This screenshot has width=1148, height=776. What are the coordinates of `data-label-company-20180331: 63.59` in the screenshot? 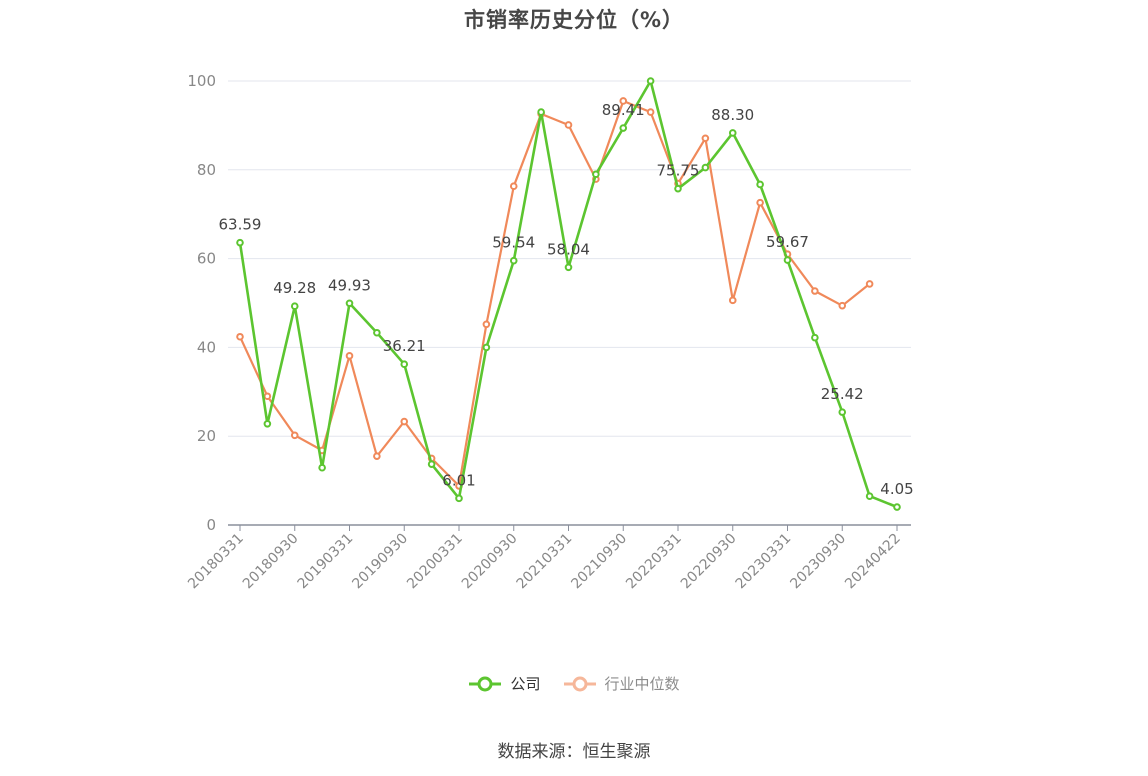 It's located at (240, 225).